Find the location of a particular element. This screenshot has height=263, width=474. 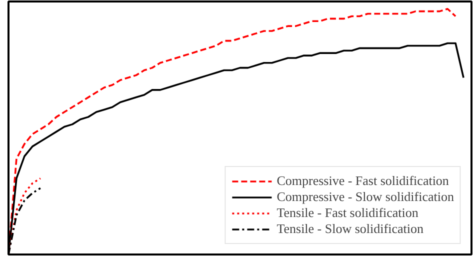

legend-label: Compressive - Fast solidification is located at coordinates (362, 181).